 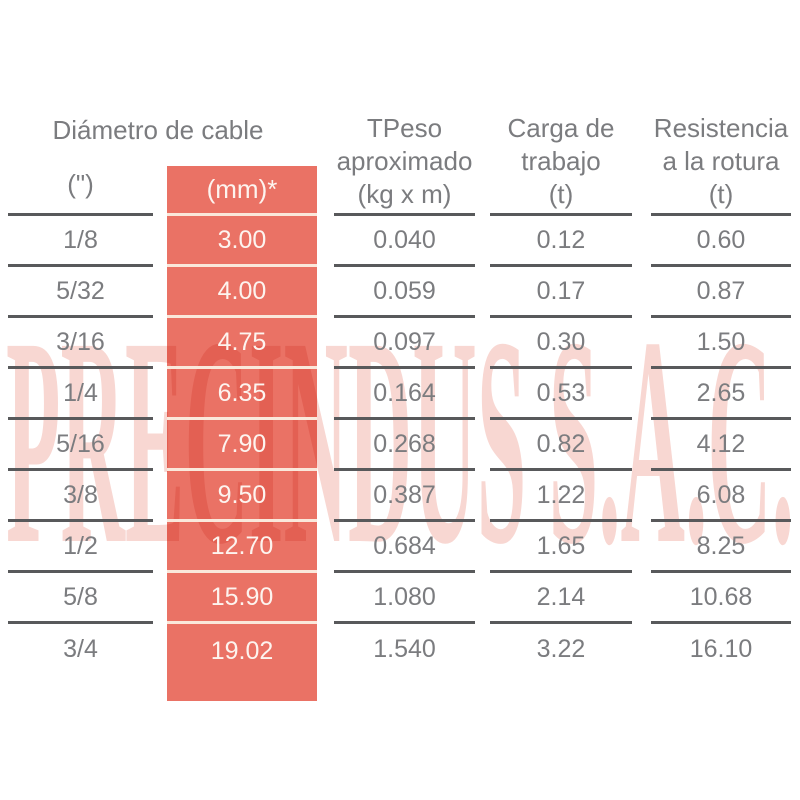 I want to click on table-cell: 1.22, so click(x=561, y=496).